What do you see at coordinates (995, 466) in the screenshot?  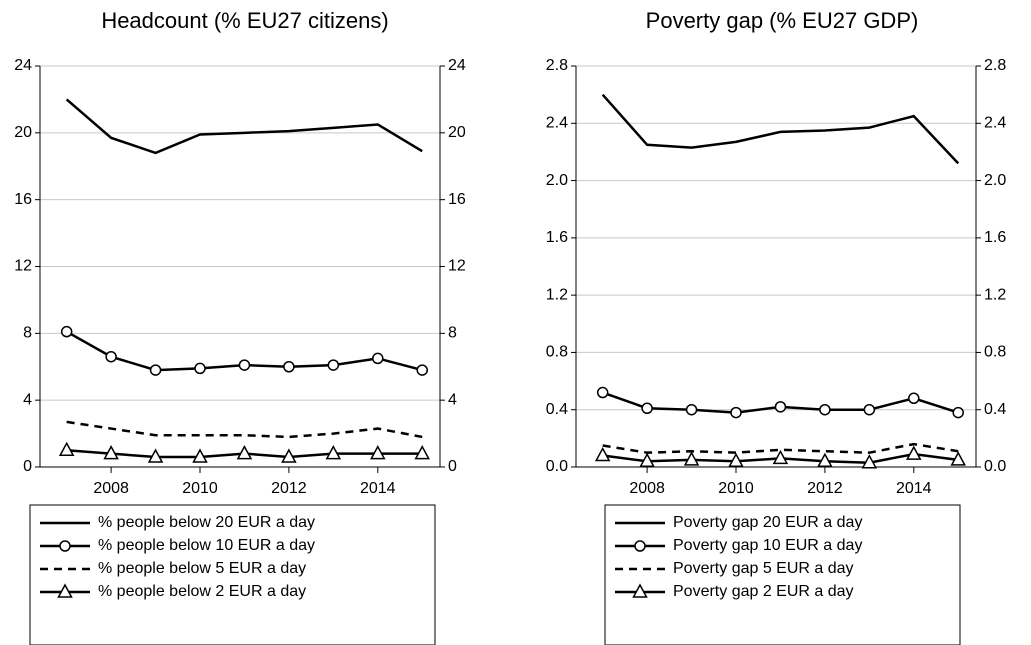 I see `y2-tick-label: 0.0` at bounding box center [995, 466].